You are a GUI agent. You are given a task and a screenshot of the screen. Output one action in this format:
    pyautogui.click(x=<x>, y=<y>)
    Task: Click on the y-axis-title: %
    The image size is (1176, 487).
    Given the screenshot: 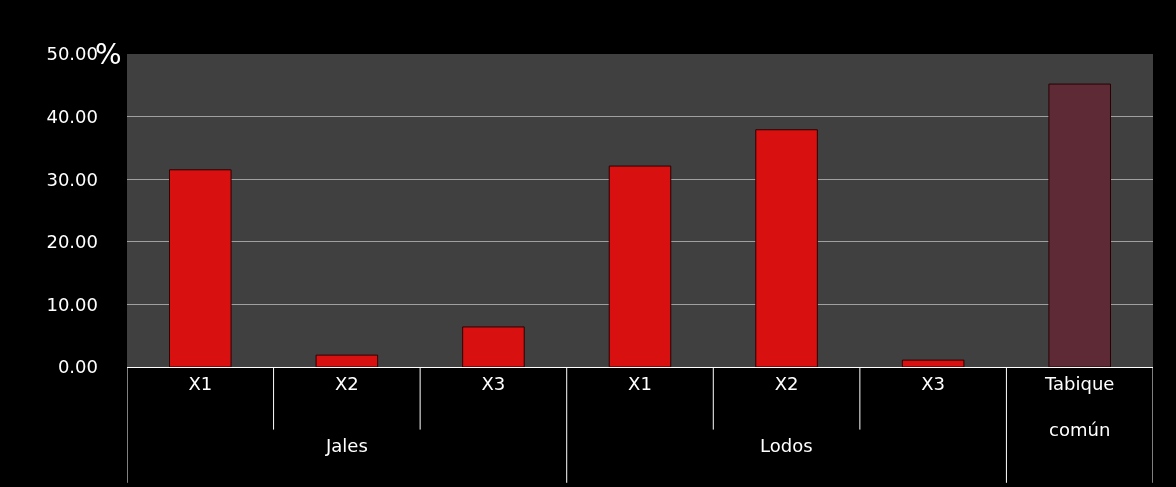 What is the action you would take?
    pyautogui.click(x=108, y=54)
    